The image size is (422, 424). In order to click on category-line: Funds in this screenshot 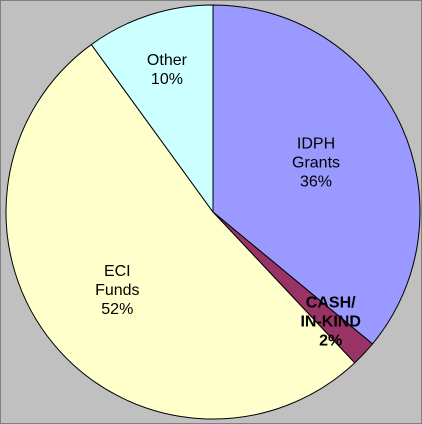, I will do `click(117, 290)`.